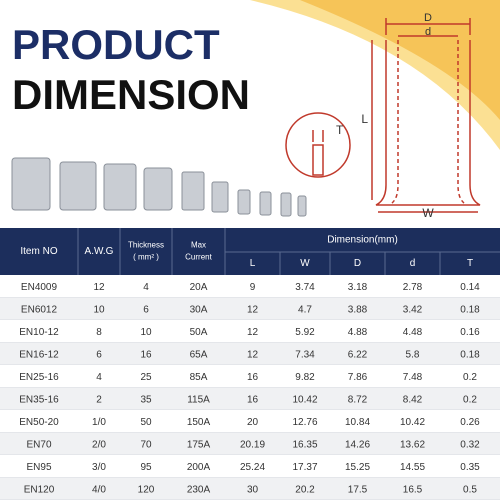 The width and height of the screenshot is (500, 500). Describe the element at coordinates (199, 309) in the screenshot. I see `table-cell: 30A` at that location.